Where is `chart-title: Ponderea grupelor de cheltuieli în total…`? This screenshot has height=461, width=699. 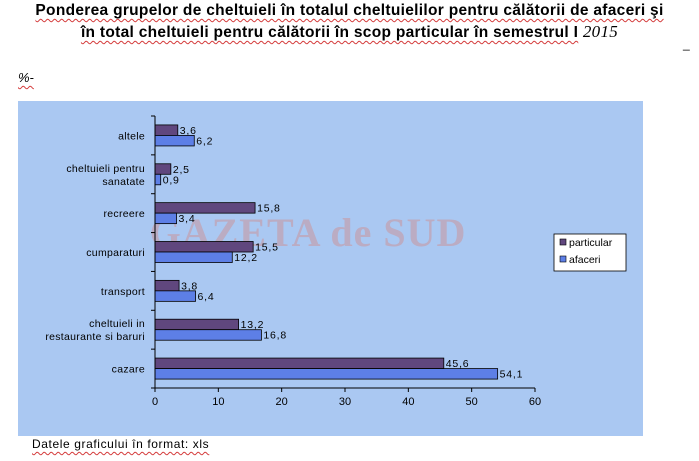 chart-title: Ponderea grupelor de cheltuieli în total… is located at coordinates (349, 21).